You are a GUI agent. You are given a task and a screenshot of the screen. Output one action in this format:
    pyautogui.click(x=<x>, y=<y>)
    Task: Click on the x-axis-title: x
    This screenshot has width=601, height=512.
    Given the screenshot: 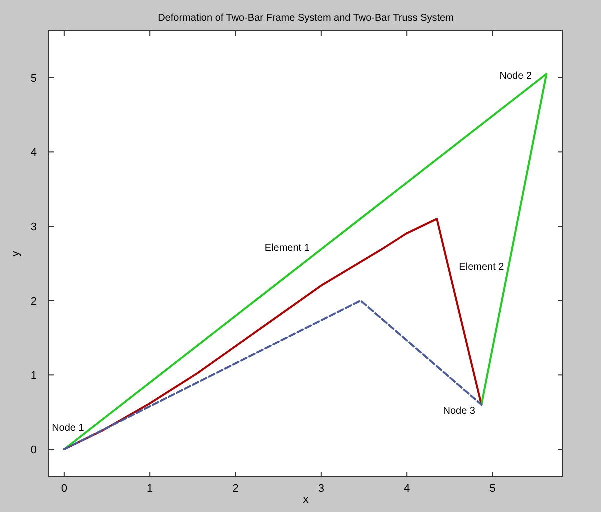 What is the action you would take?
    pyautogui.click(x=306, y=500)
    